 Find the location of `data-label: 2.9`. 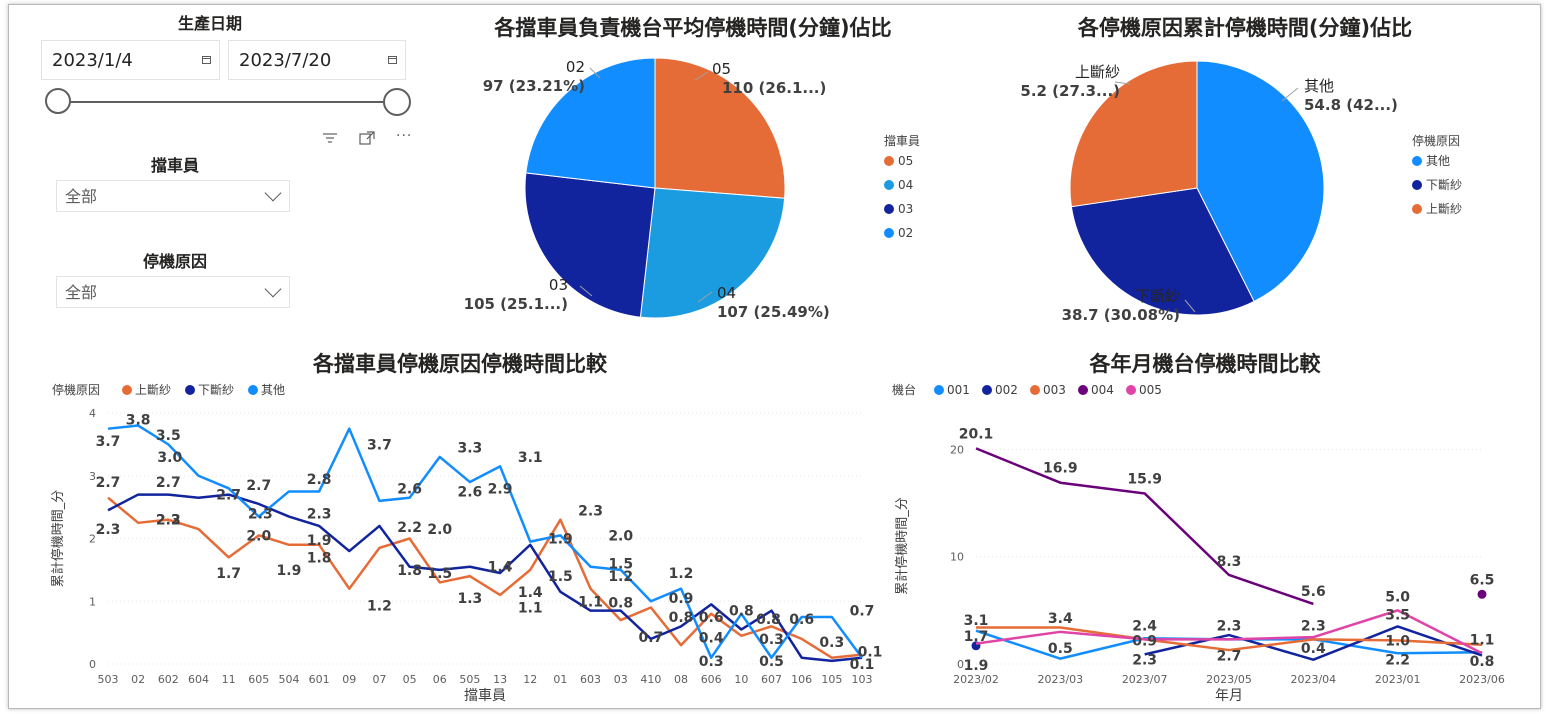

data-label: 2.9 is located at coordinates (500, 489).